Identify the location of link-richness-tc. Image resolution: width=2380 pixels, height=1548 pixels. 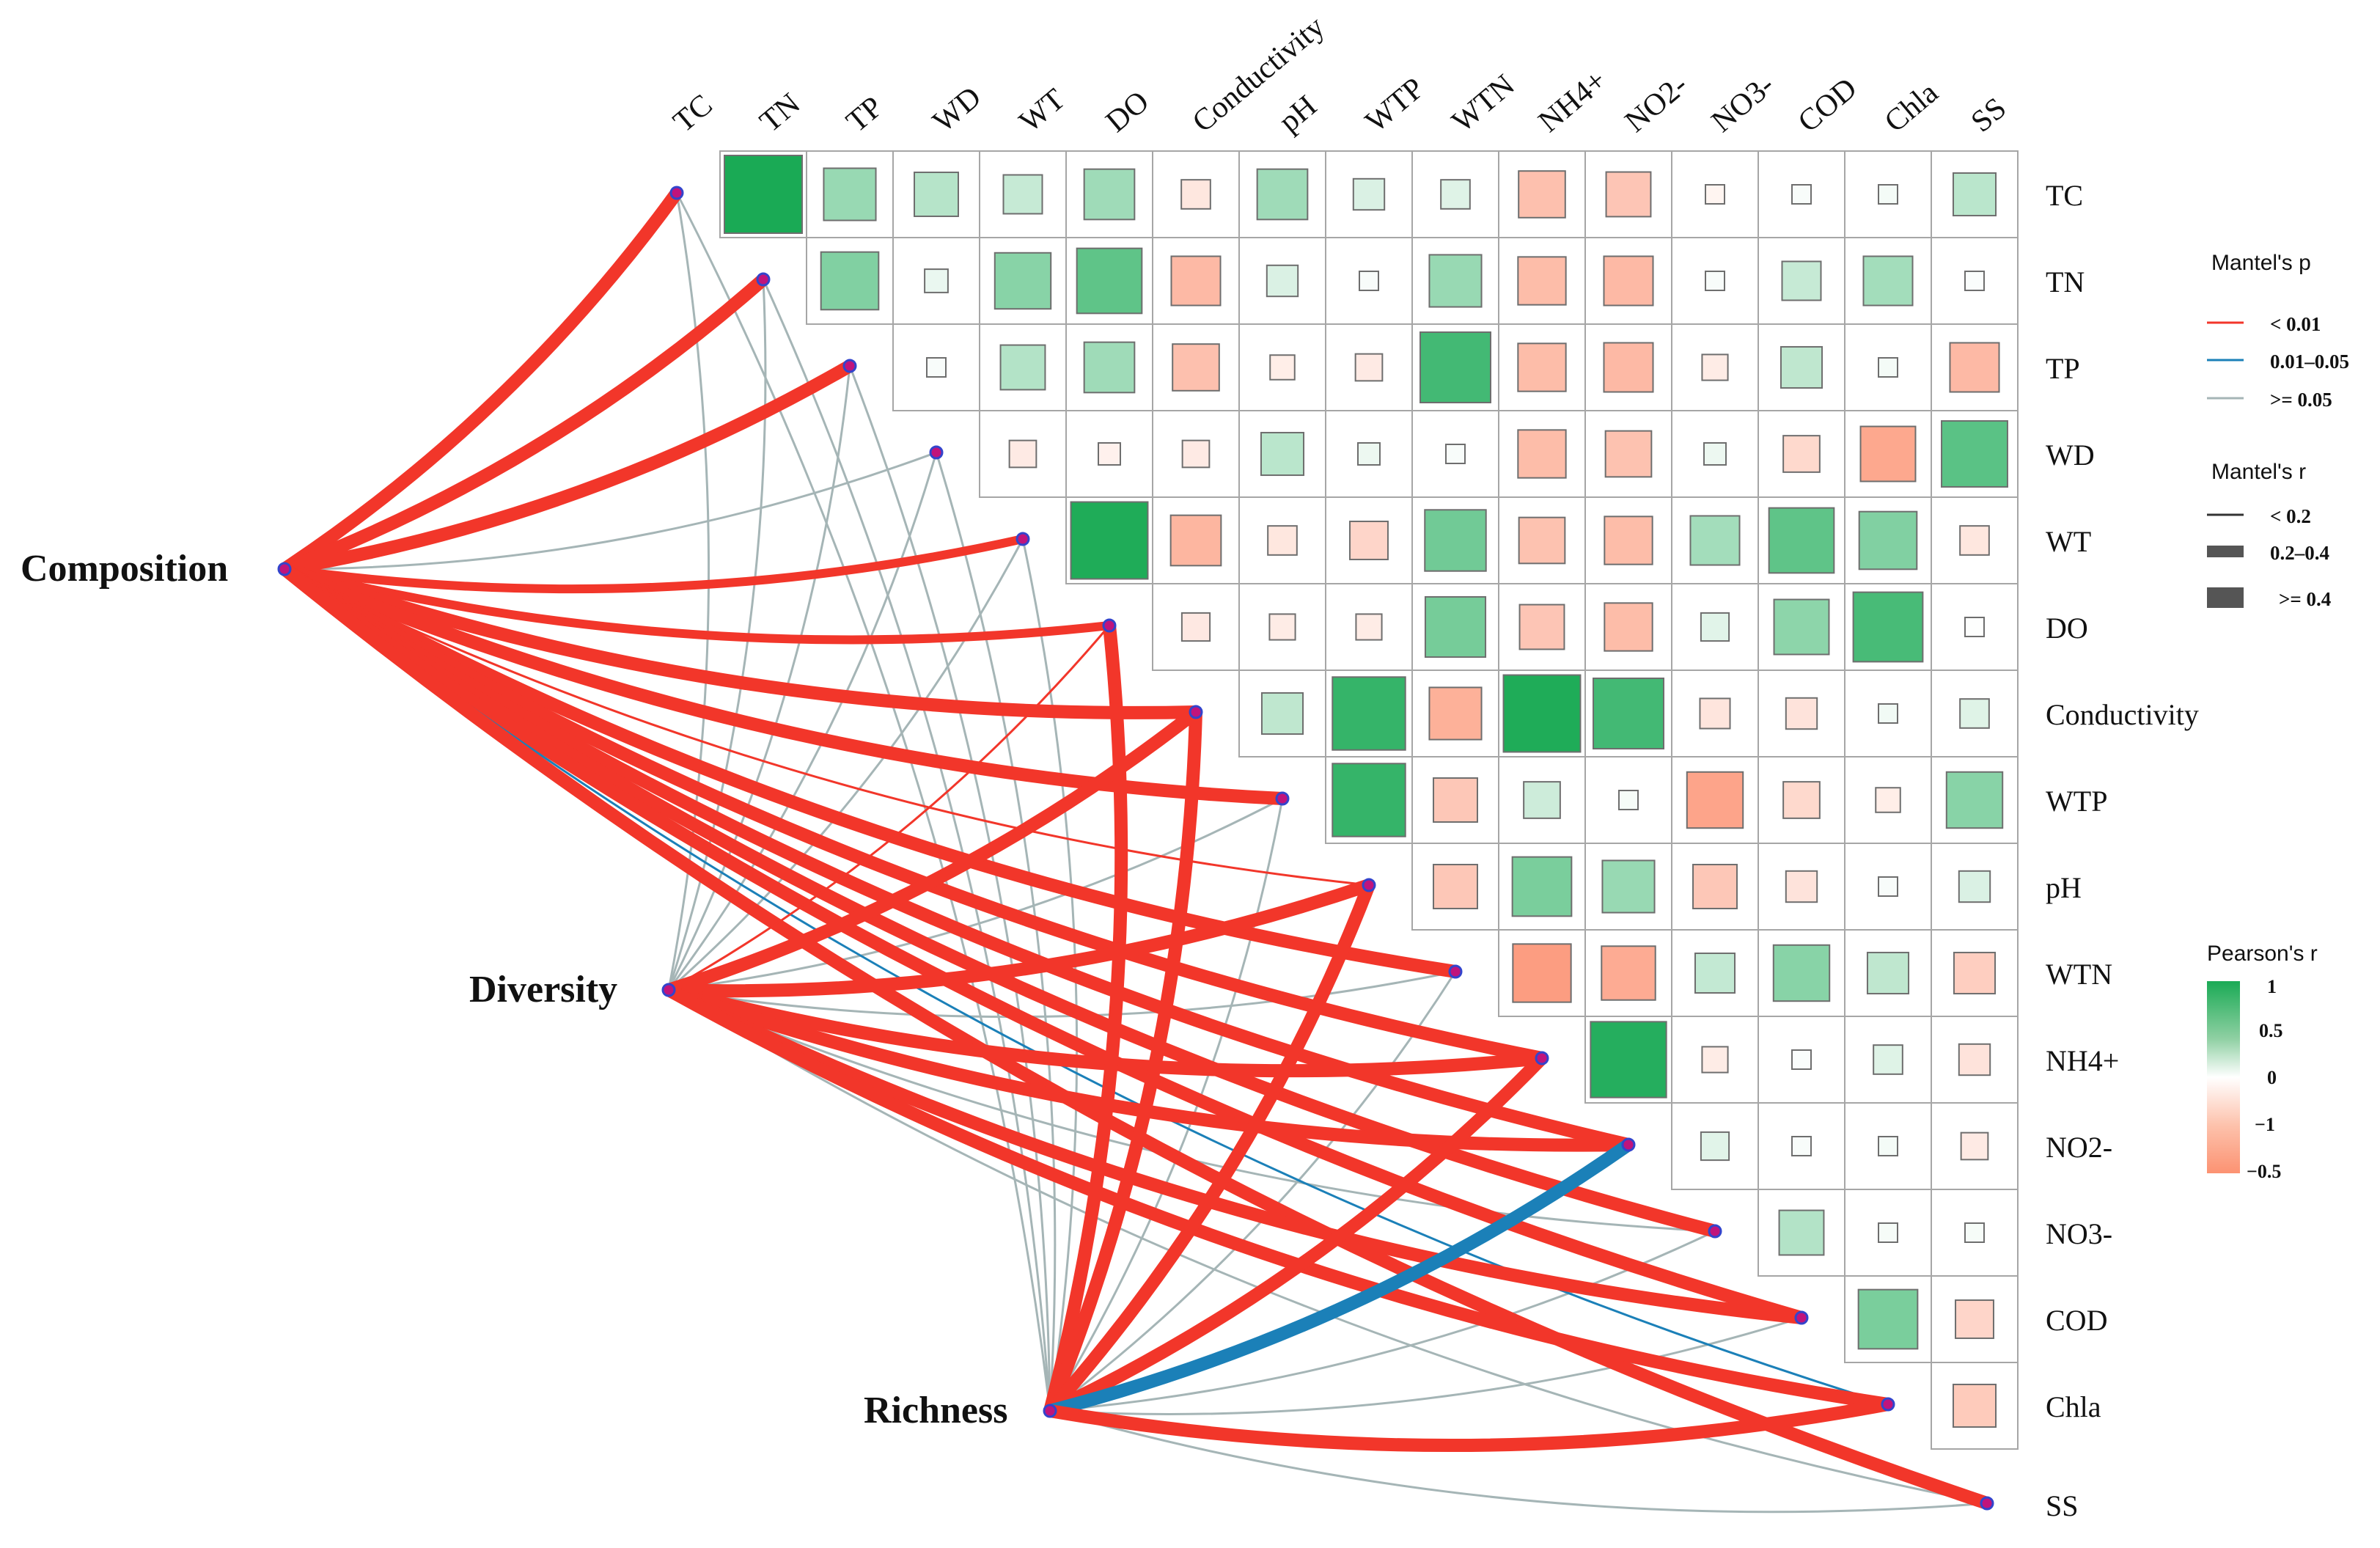
(863, 801).